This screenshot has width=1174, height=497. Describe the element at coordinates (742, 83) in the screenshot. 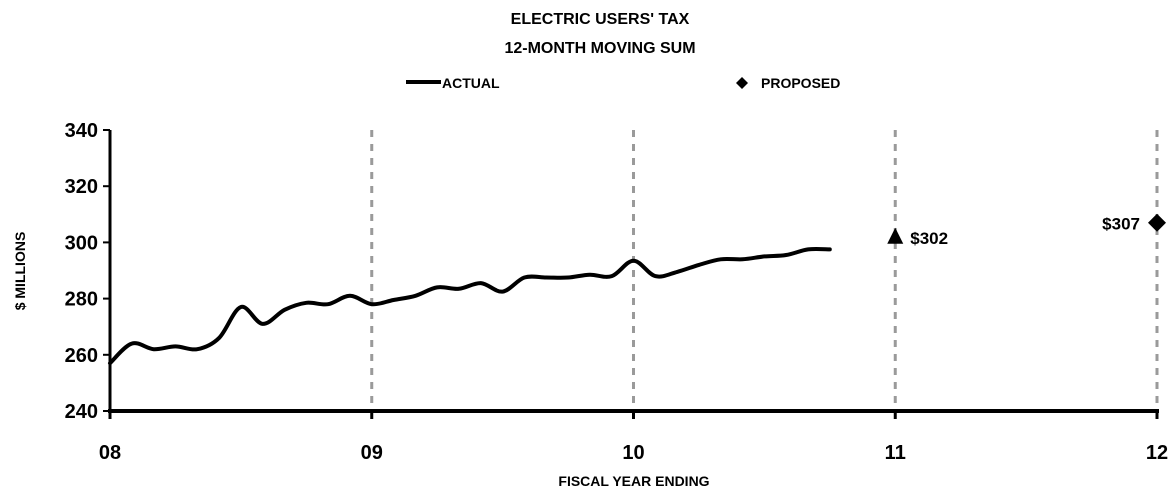

I see `legend-proposed-diamond` at that location.